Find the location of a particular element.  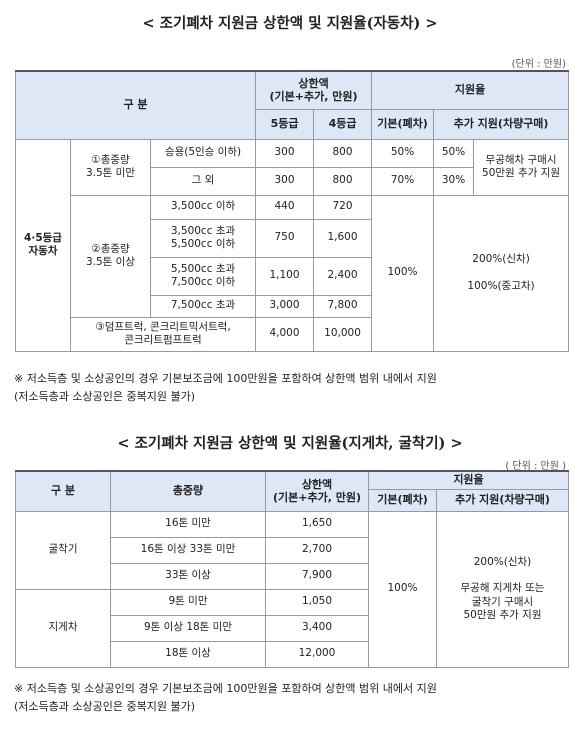

cell-g5: 750 is located at coordinates (285, 238).